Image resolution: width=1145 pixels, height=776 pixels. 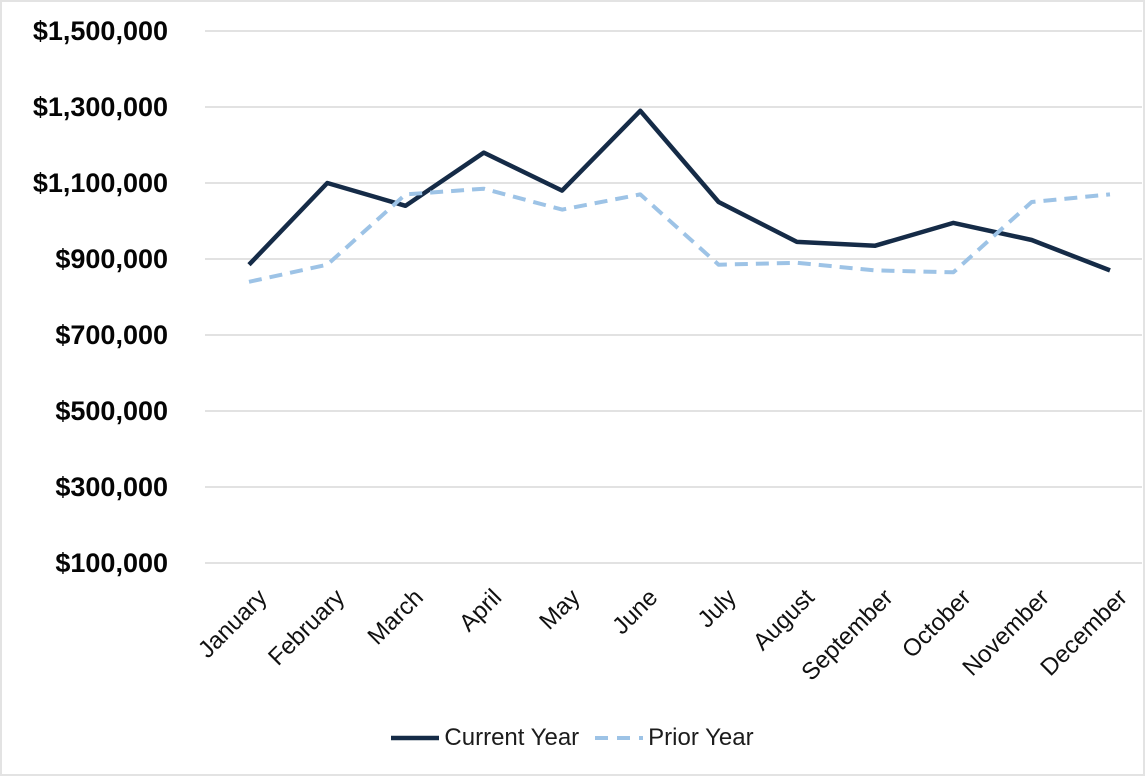 I want to click on prior-year-line-key, so click(x=619, y=738).